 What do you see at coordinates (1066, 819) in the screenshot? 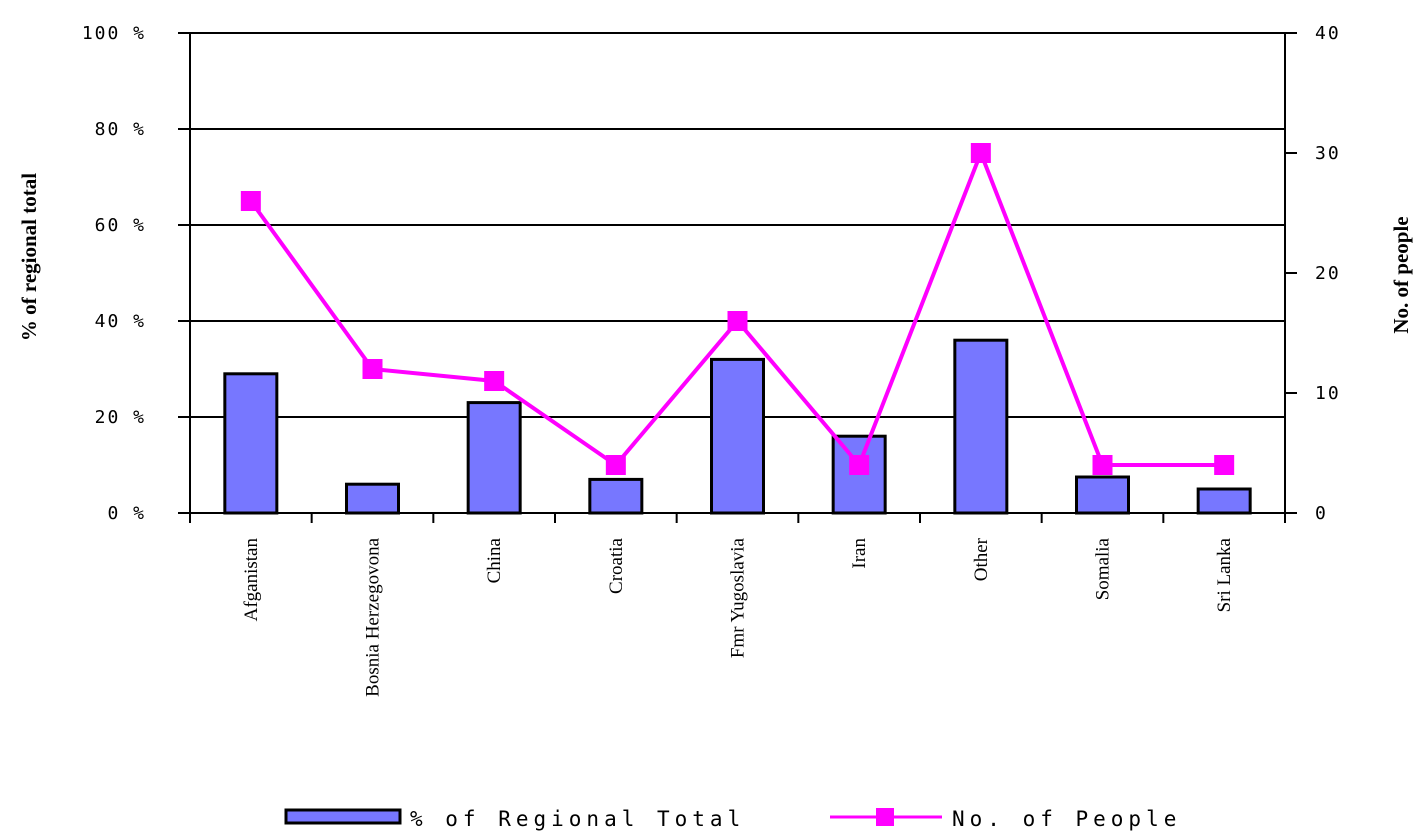
I see `legend-line-label: No. of People` at bounding box center [1066, 819].